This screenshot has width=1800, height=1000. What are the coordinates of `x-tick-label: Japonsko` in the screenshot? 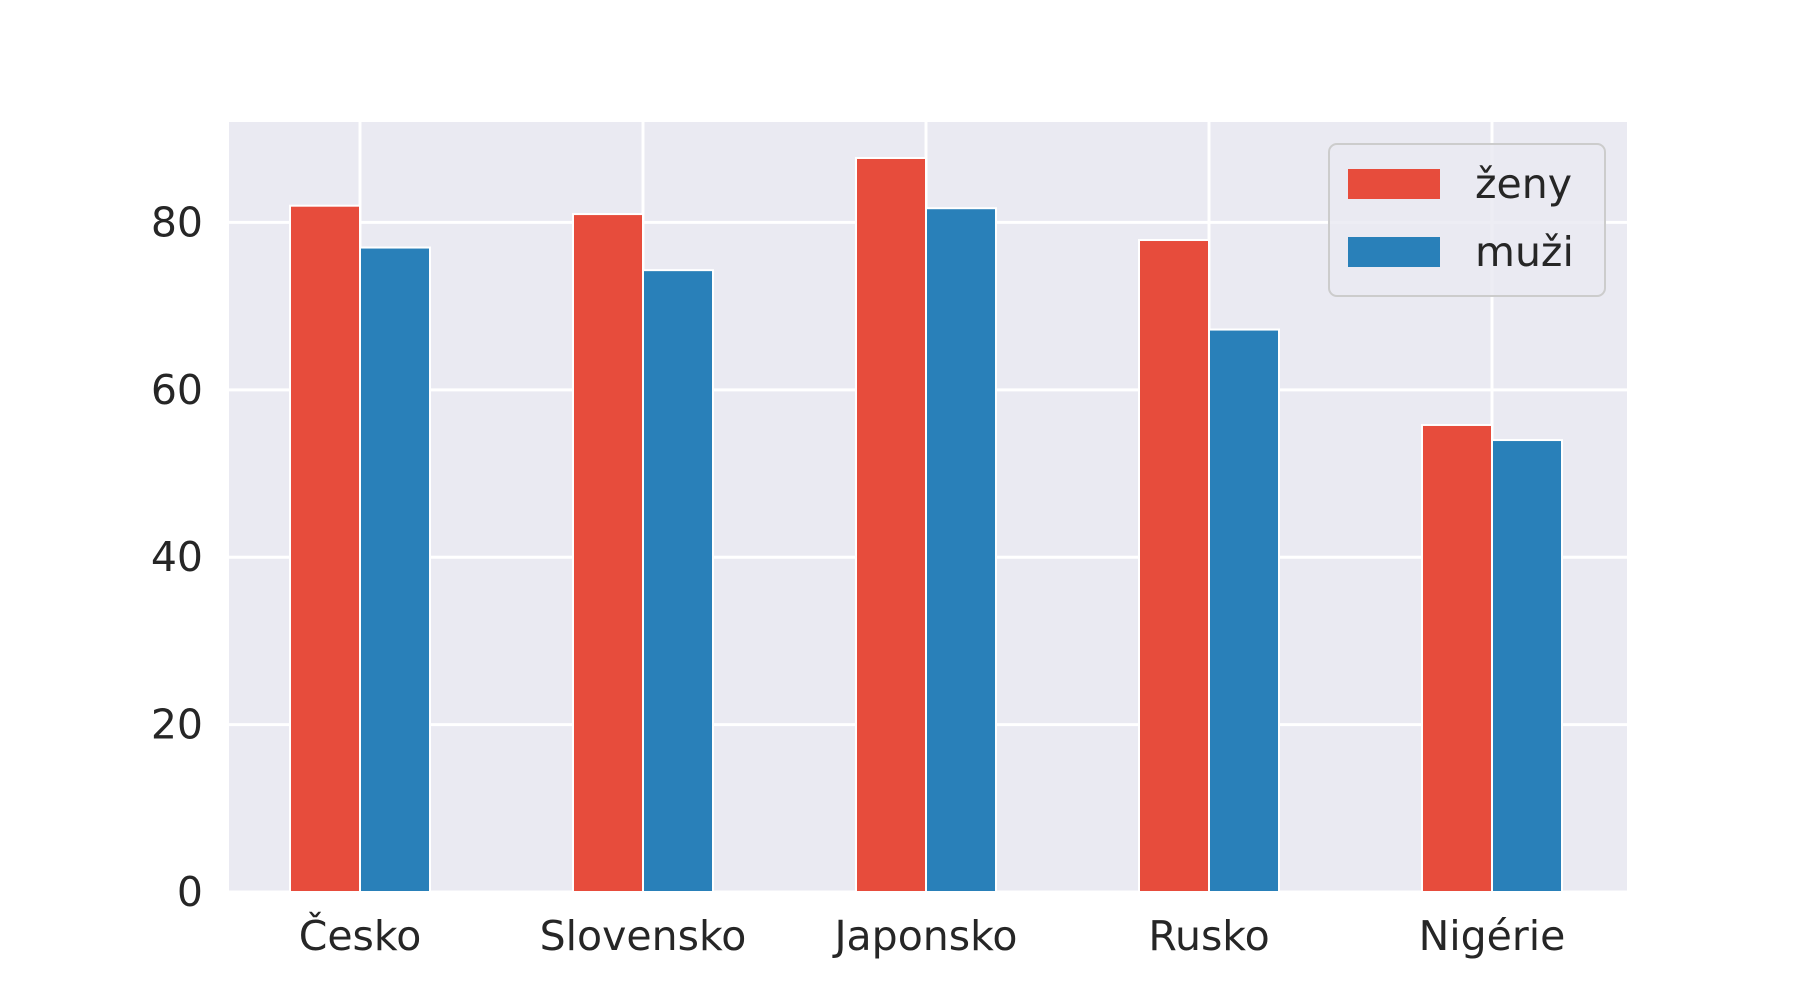 It's located at (924, 936).